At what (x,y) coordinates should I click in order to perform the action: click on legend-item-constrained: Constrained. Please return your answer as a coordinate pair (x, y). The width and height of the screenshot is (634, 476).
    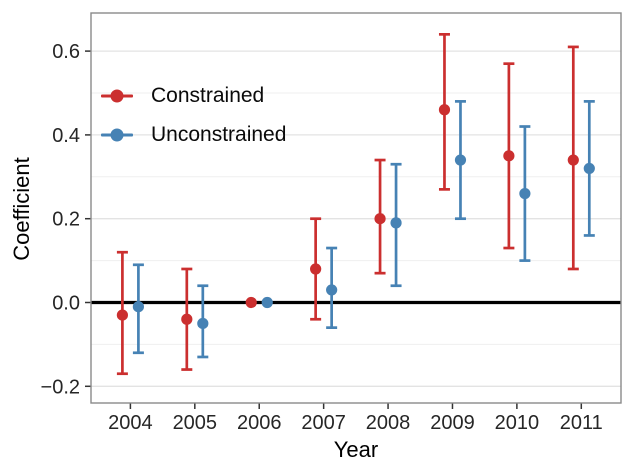
    Looking at the image, I should click on (192, 95).